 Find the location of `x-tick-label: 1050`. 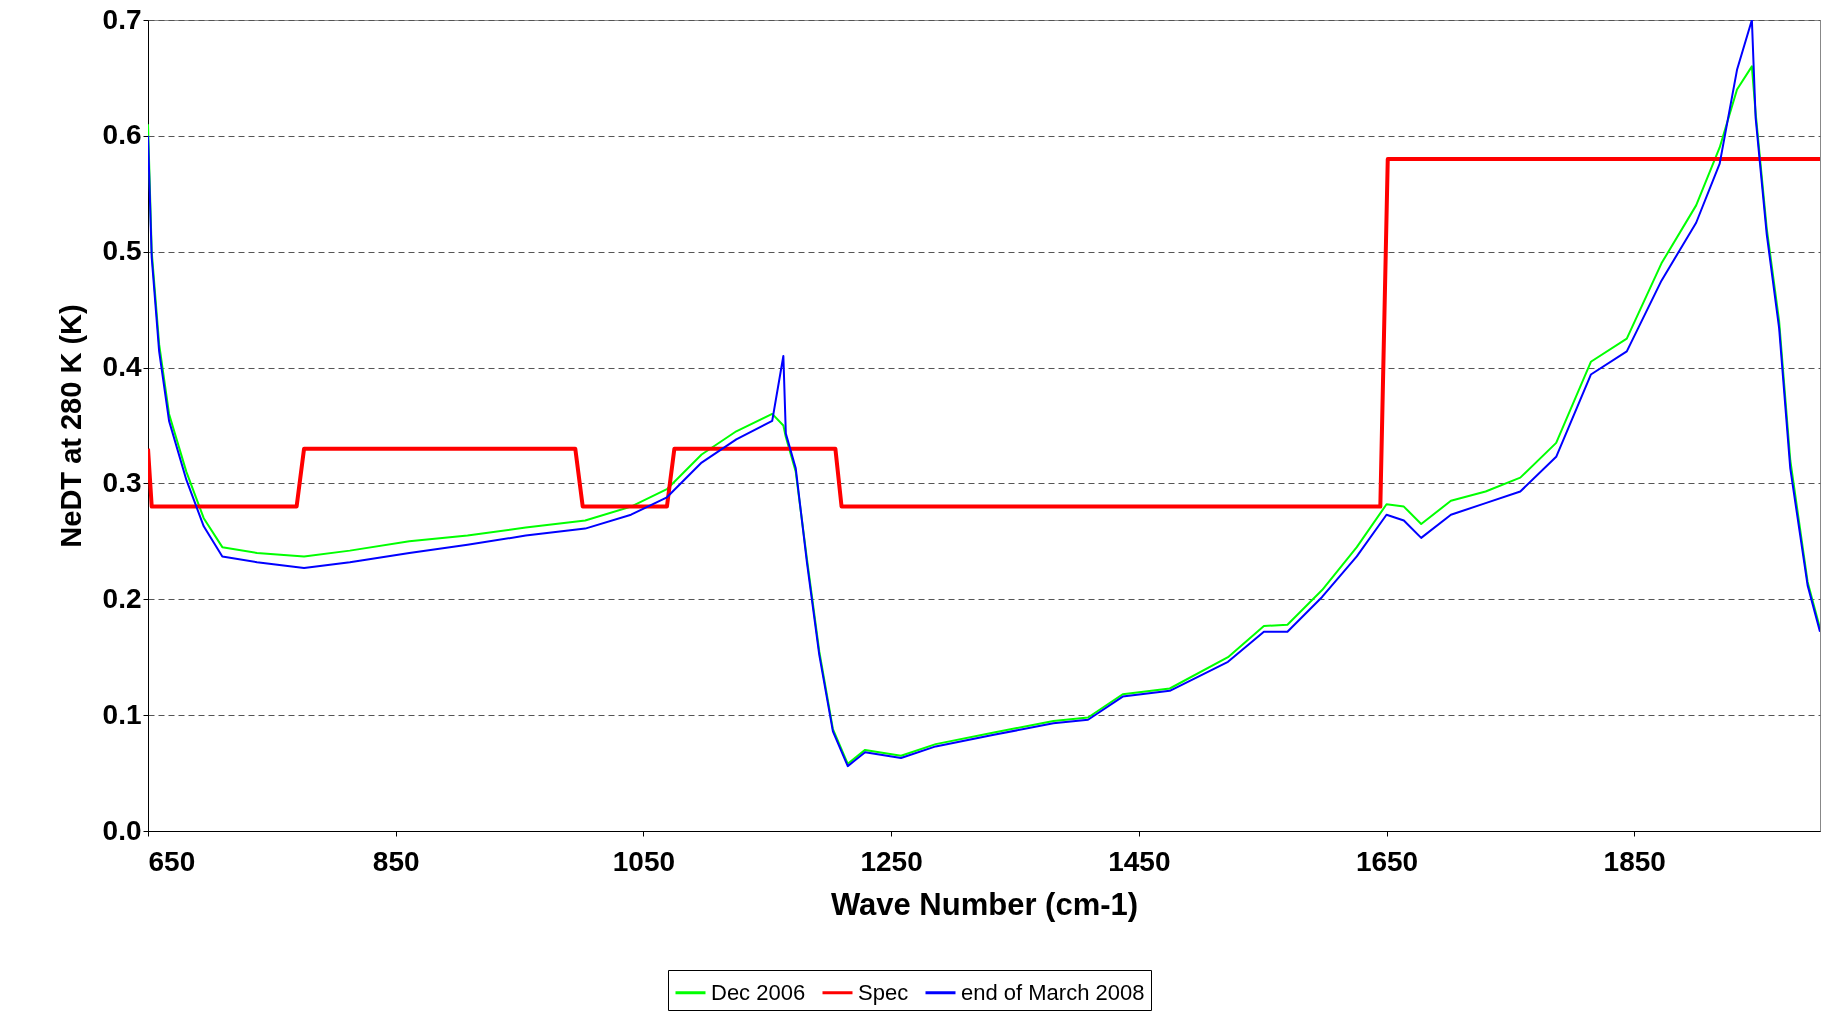

x-tick-label: 1050 is located at coordinates (644, 861).